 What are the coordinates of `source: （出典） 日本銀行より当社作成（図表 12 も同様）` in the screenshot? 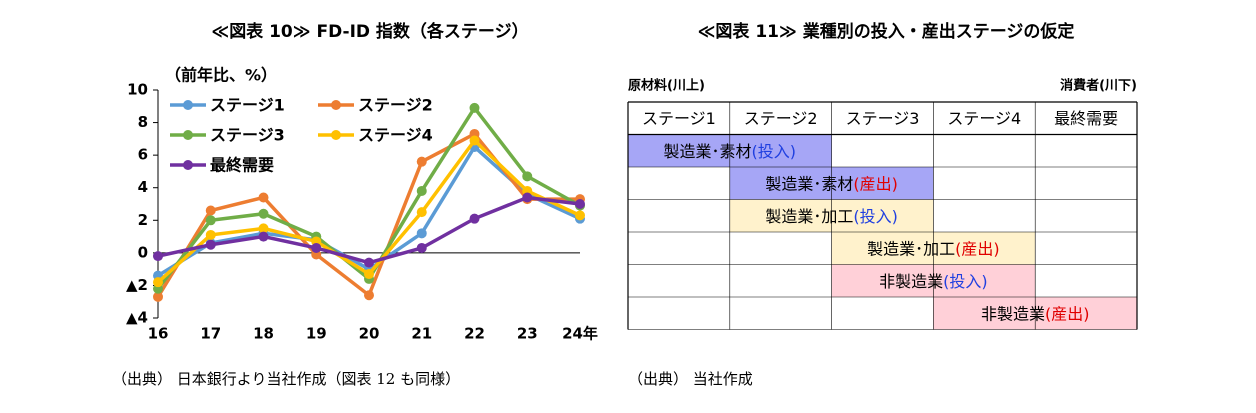 It's located at (286, 379).